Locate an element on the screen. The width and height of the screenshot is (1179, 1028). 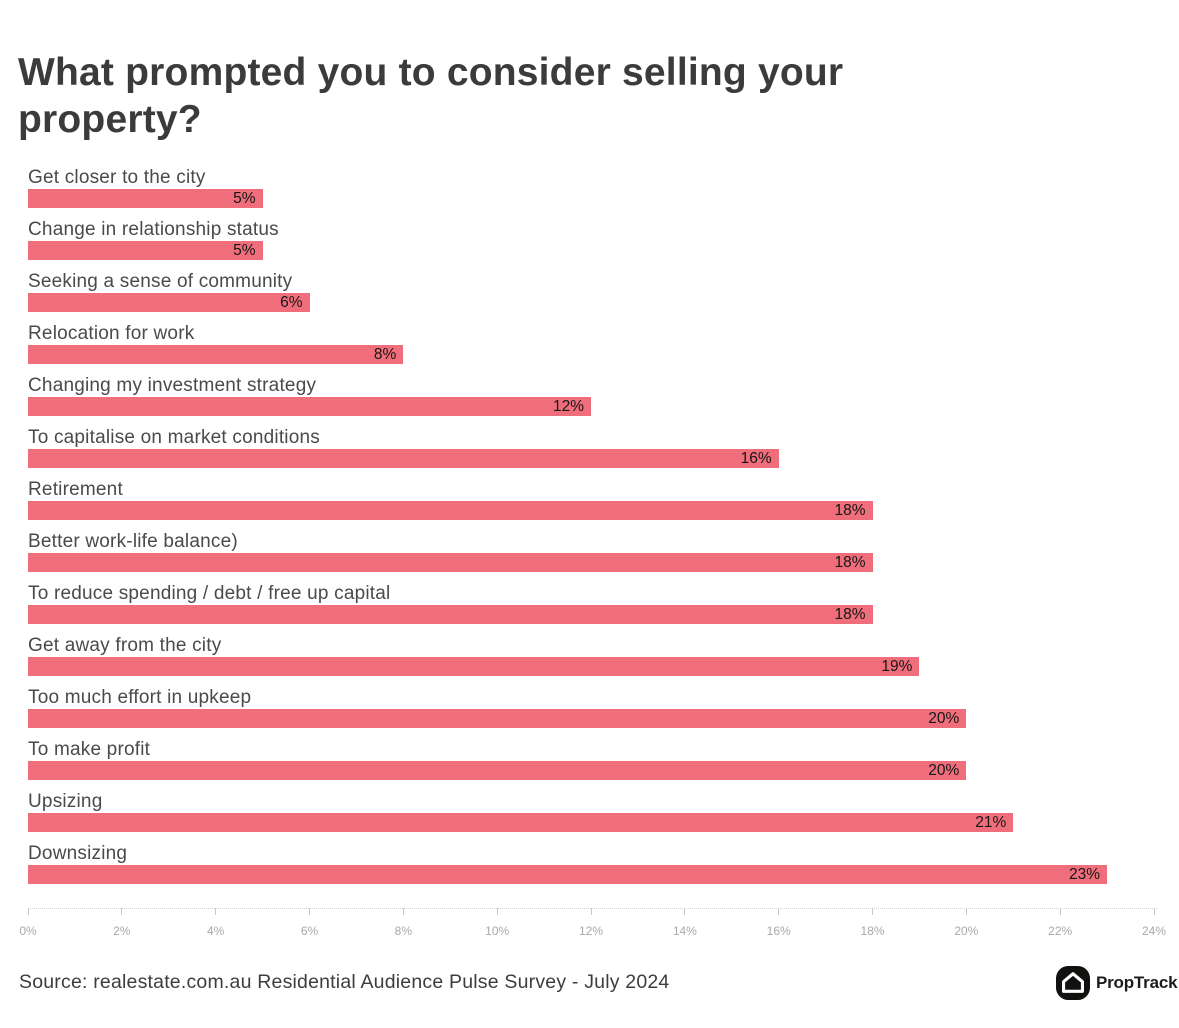
bar: 19% is located at coordinates (474, 666).